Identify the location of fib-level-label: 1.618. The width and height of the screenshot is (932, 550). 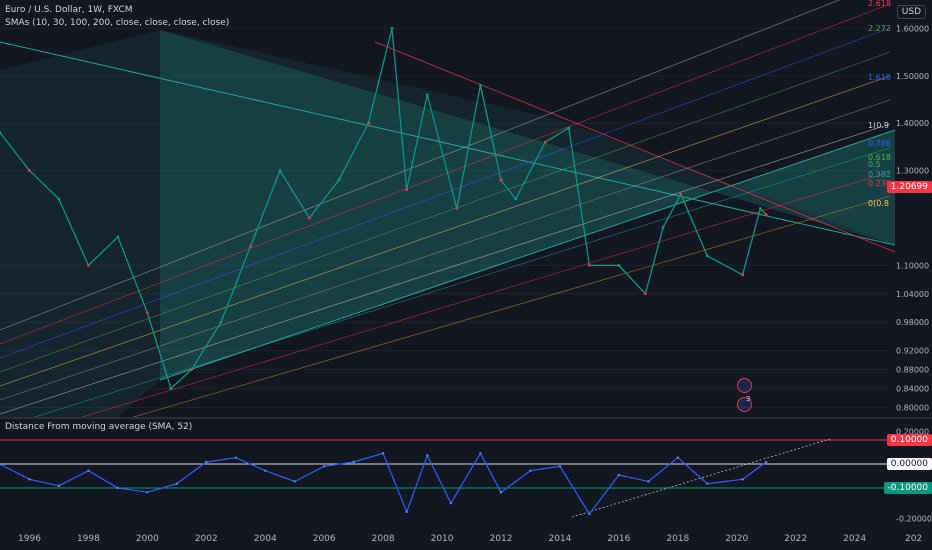
(879, 77).